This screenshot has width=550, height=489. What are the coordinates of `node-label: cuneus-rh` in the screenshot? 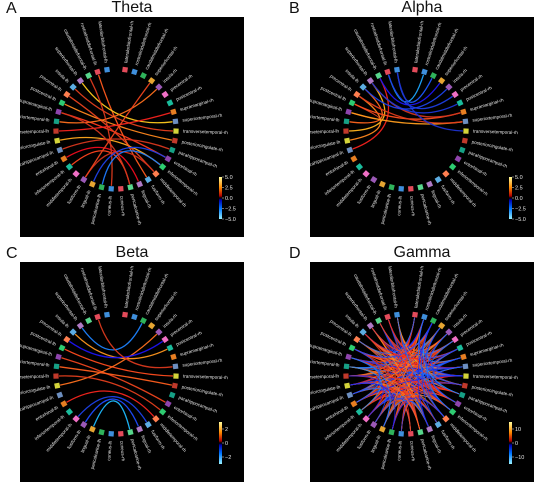 It's located at (412, 206).